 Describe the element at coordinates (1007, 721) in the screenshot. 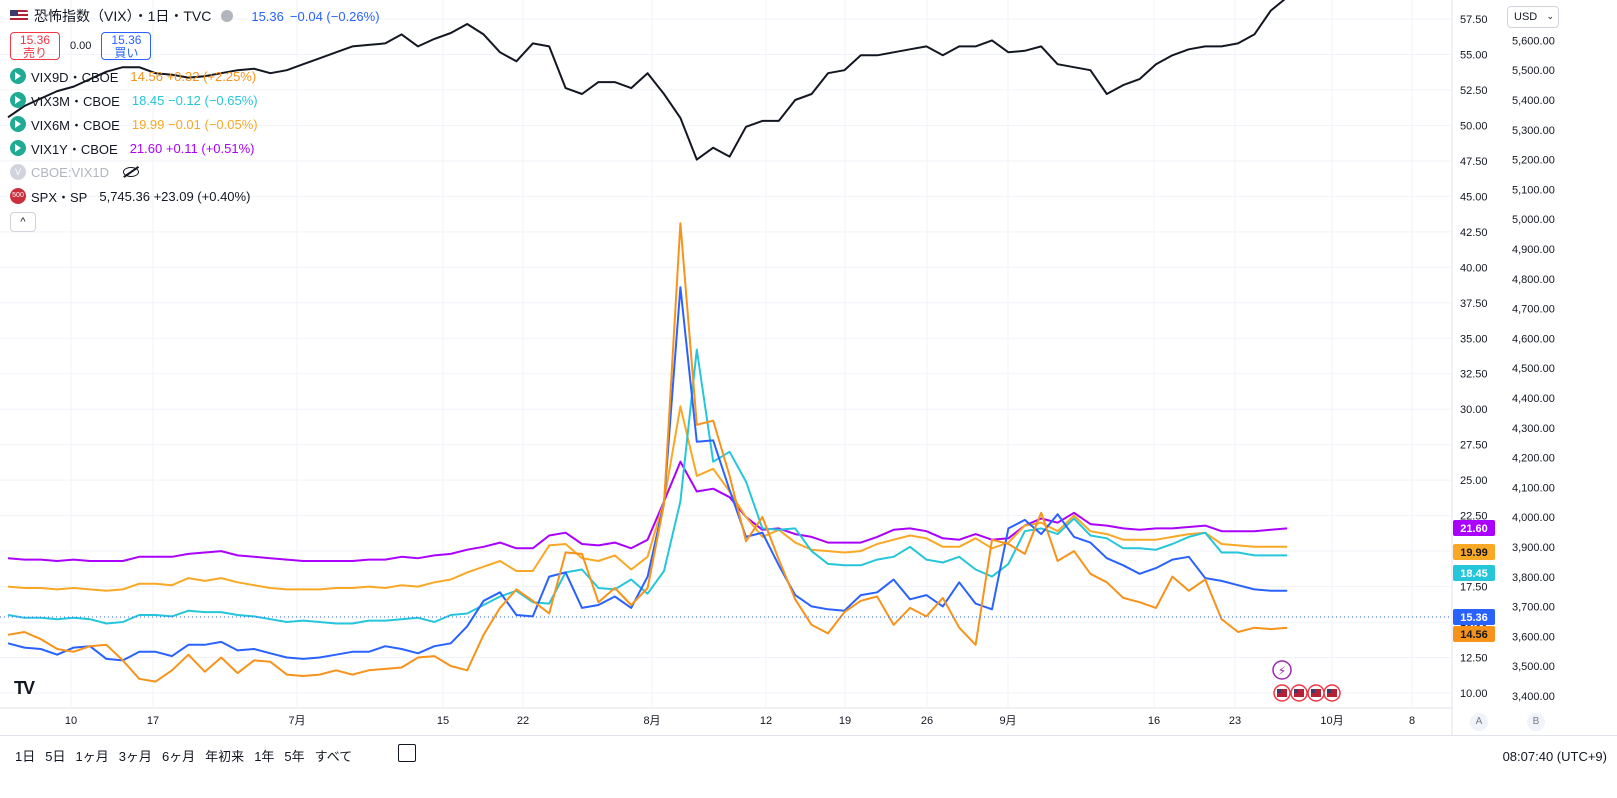

I see `time-tick-label: 9月` at that location.